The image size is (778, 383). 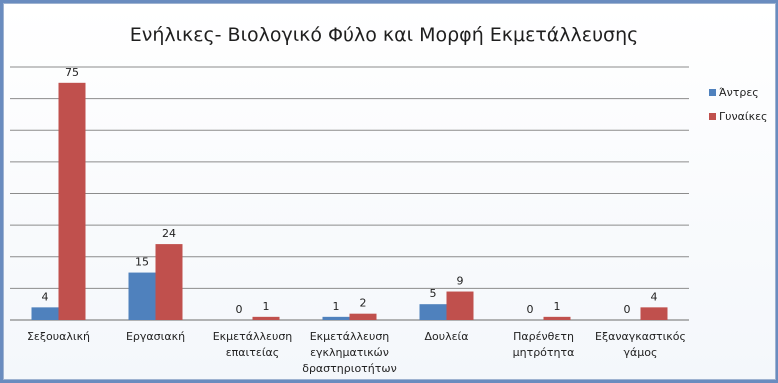 What do you see at coordinates (72, 72) in the screenshot?
I see `data-label: 75` at bounding box center [72, 72].